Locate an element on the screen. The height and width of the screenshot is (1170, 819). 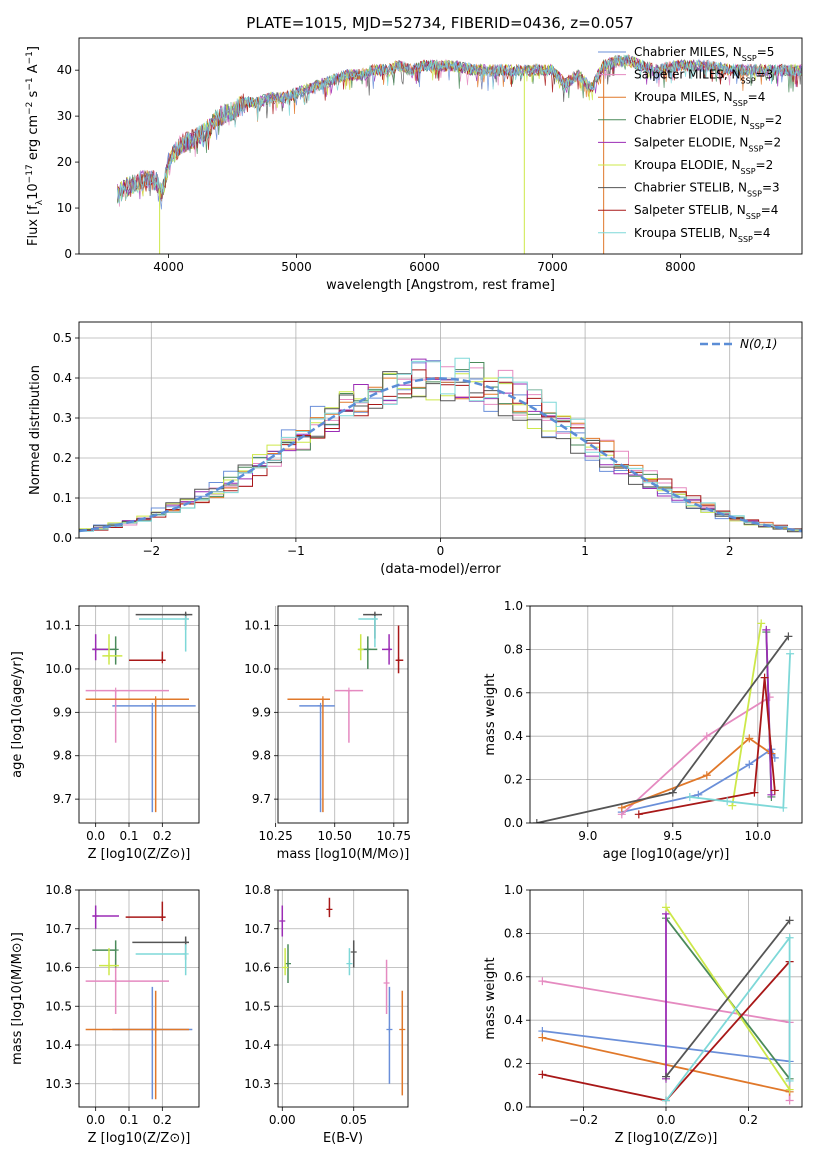
mass_weight_vs_age-y-label: mass weight is located at coordinates (490, 714).